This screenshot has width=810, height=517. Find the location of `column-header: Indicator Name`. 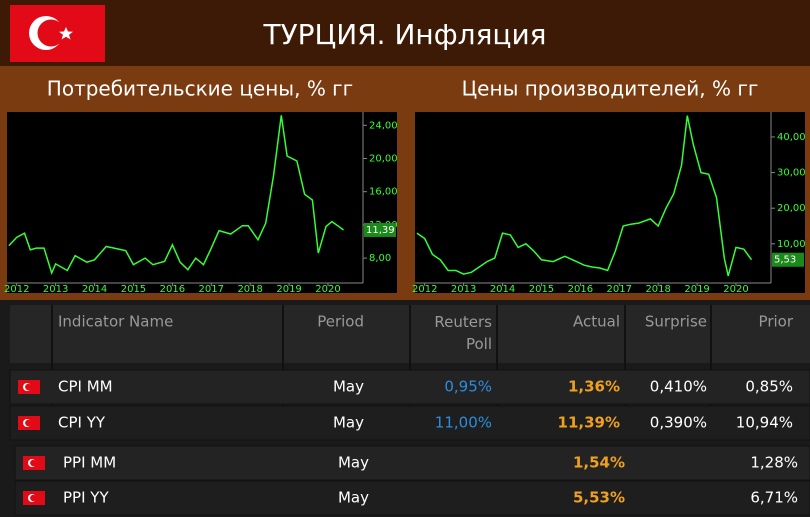

column-header: Indicator Name is located at coordinates (115, 322).